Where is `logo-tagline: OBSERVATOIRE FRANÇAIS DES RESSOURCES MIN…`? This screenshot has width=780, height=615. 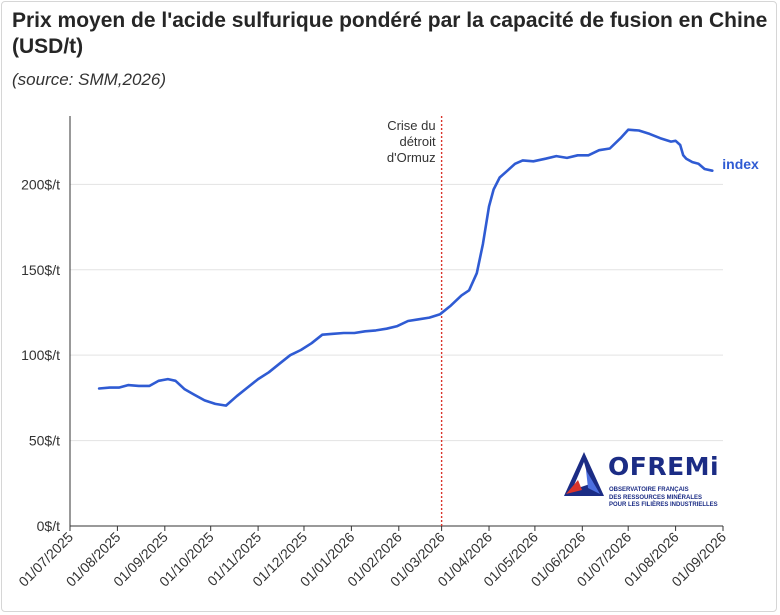
logo-tagline: OBSERVATOIRE FRANÇAIS DES RESSOURCES MIN… is located at coordinates (663, 497).